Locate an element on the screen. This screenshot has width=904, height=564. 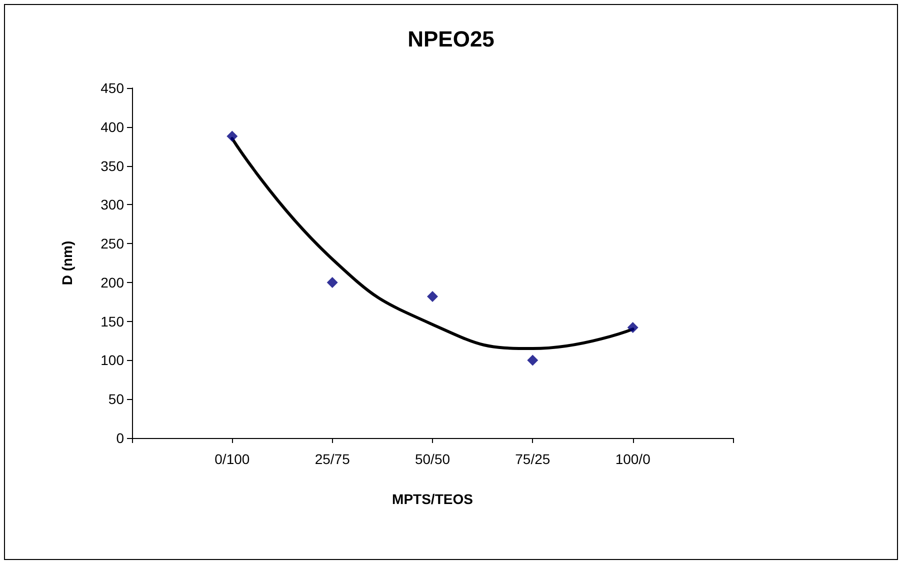
y-tick-label: 400 is located at coordinates (112, 126).